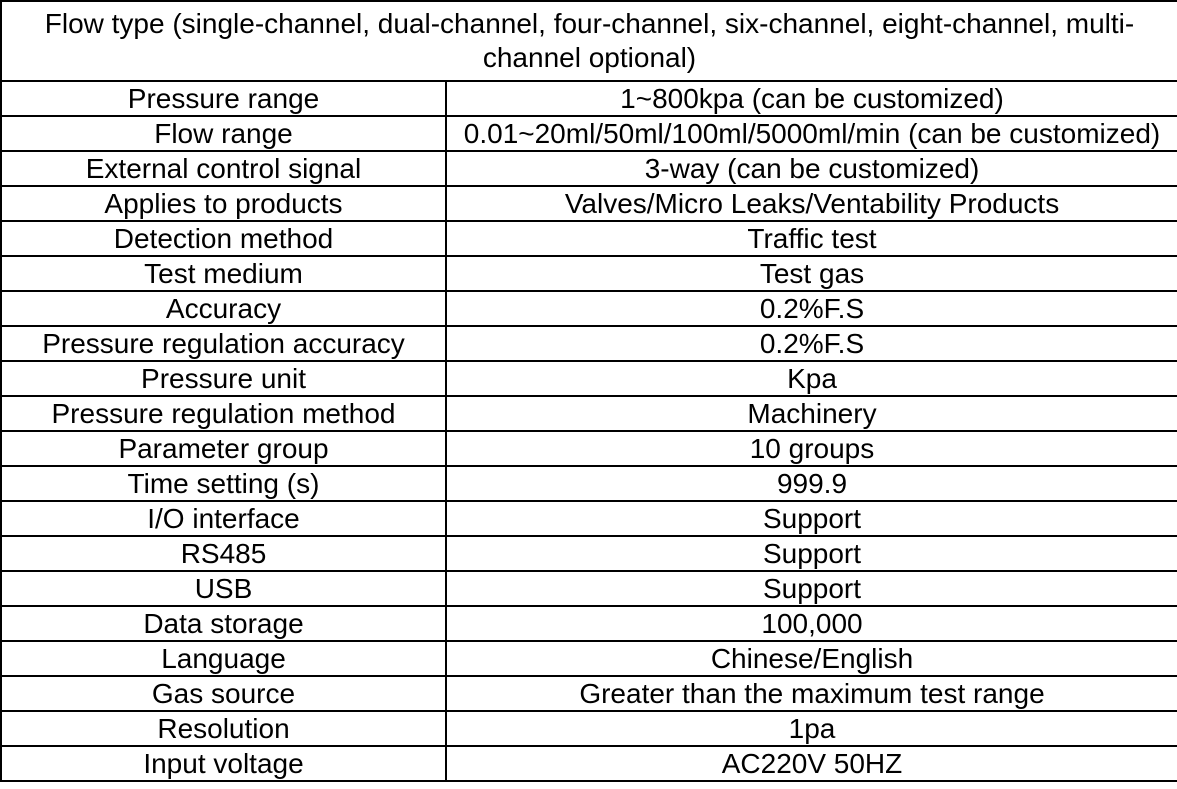  I want to click on spec-label: Detection method, so click(223, 238).